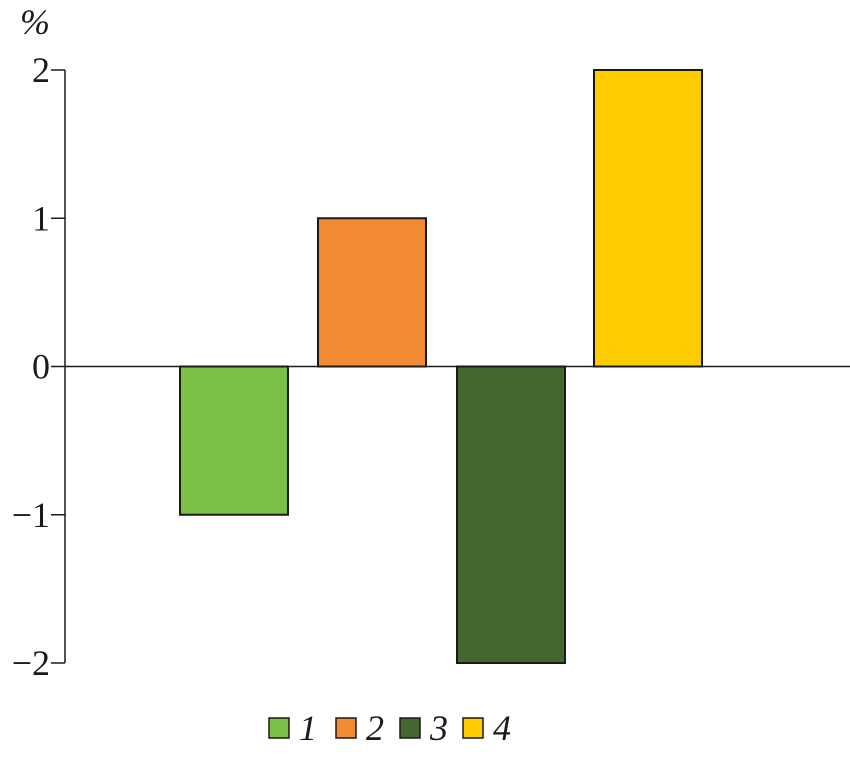 Image resolution: width=850 pixels, height=762 pixels. I want to click on y-ticks: 2 1 0 −1 −2, so click(38, 366).